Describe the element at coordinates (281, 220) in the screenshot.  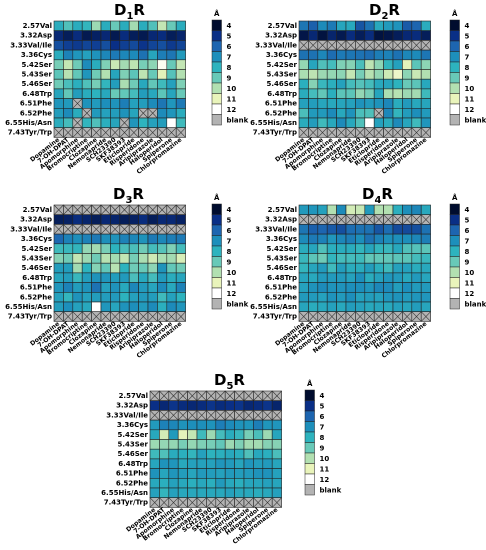
I see `row-label: 3.32Asp` at that location.